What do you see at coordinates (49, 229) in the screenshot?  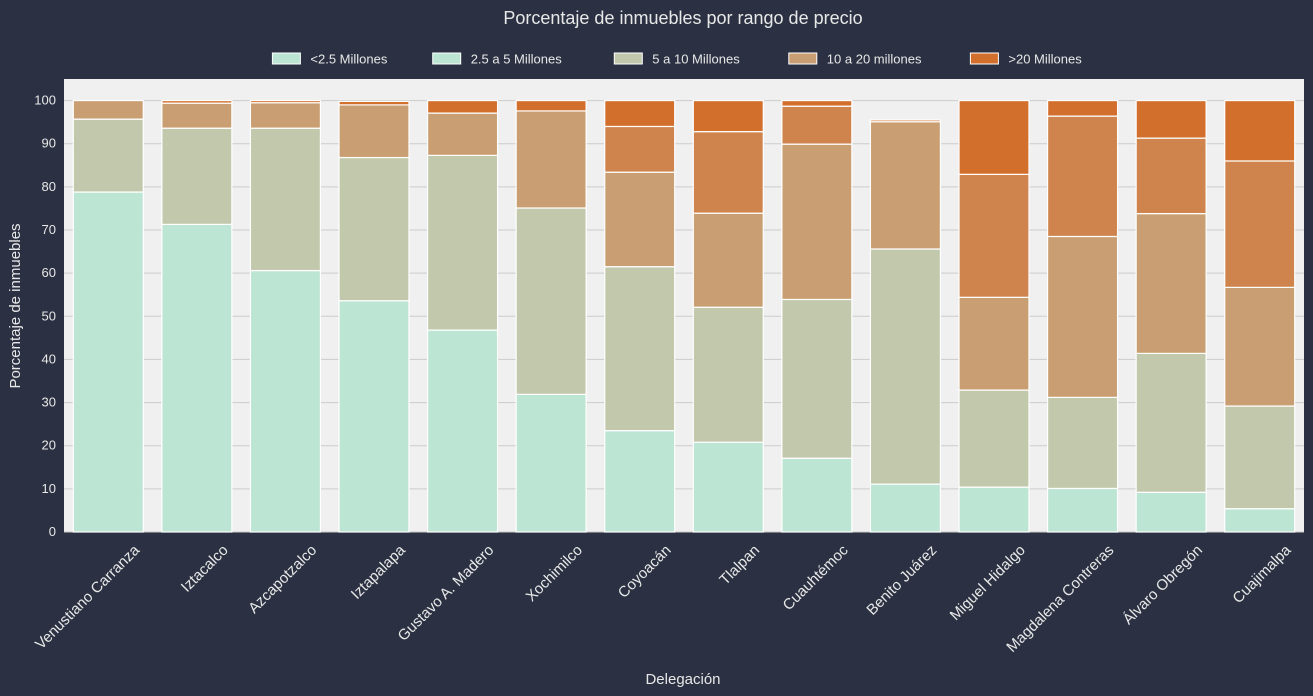 I see `y-tick-label: 70` at bounding box center [49, 229].